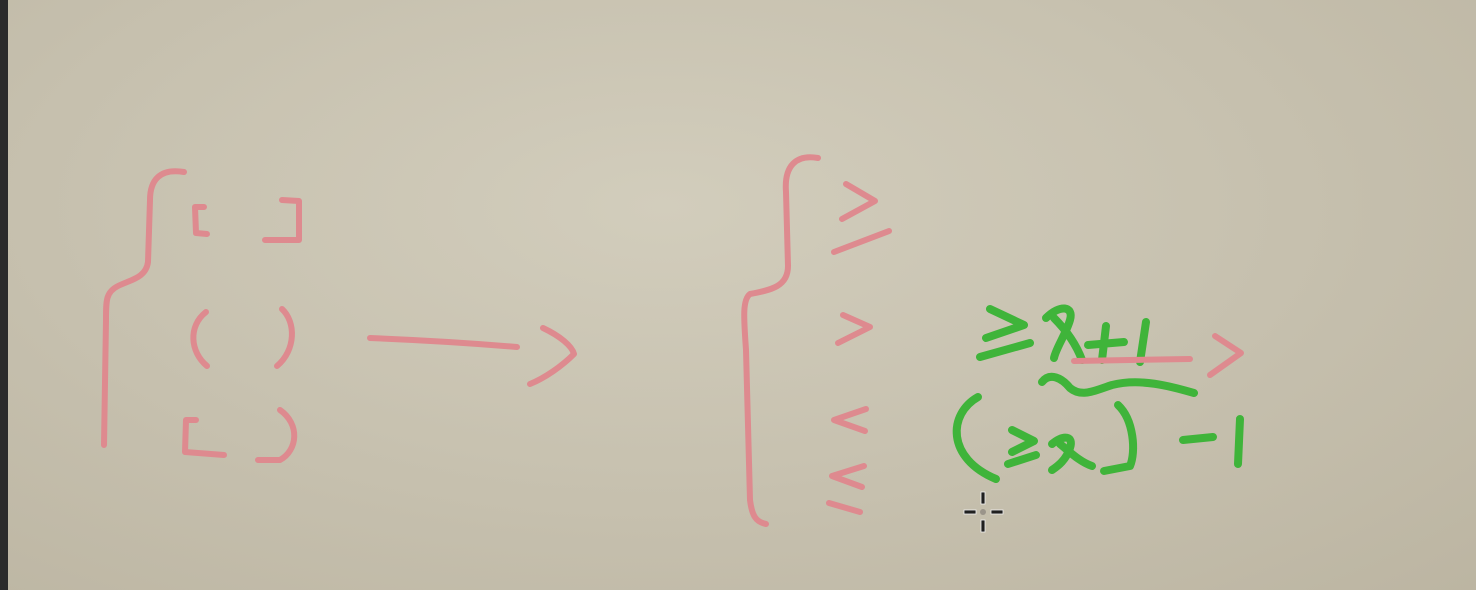  I want to click on left-brace-group, so click(201, 315).